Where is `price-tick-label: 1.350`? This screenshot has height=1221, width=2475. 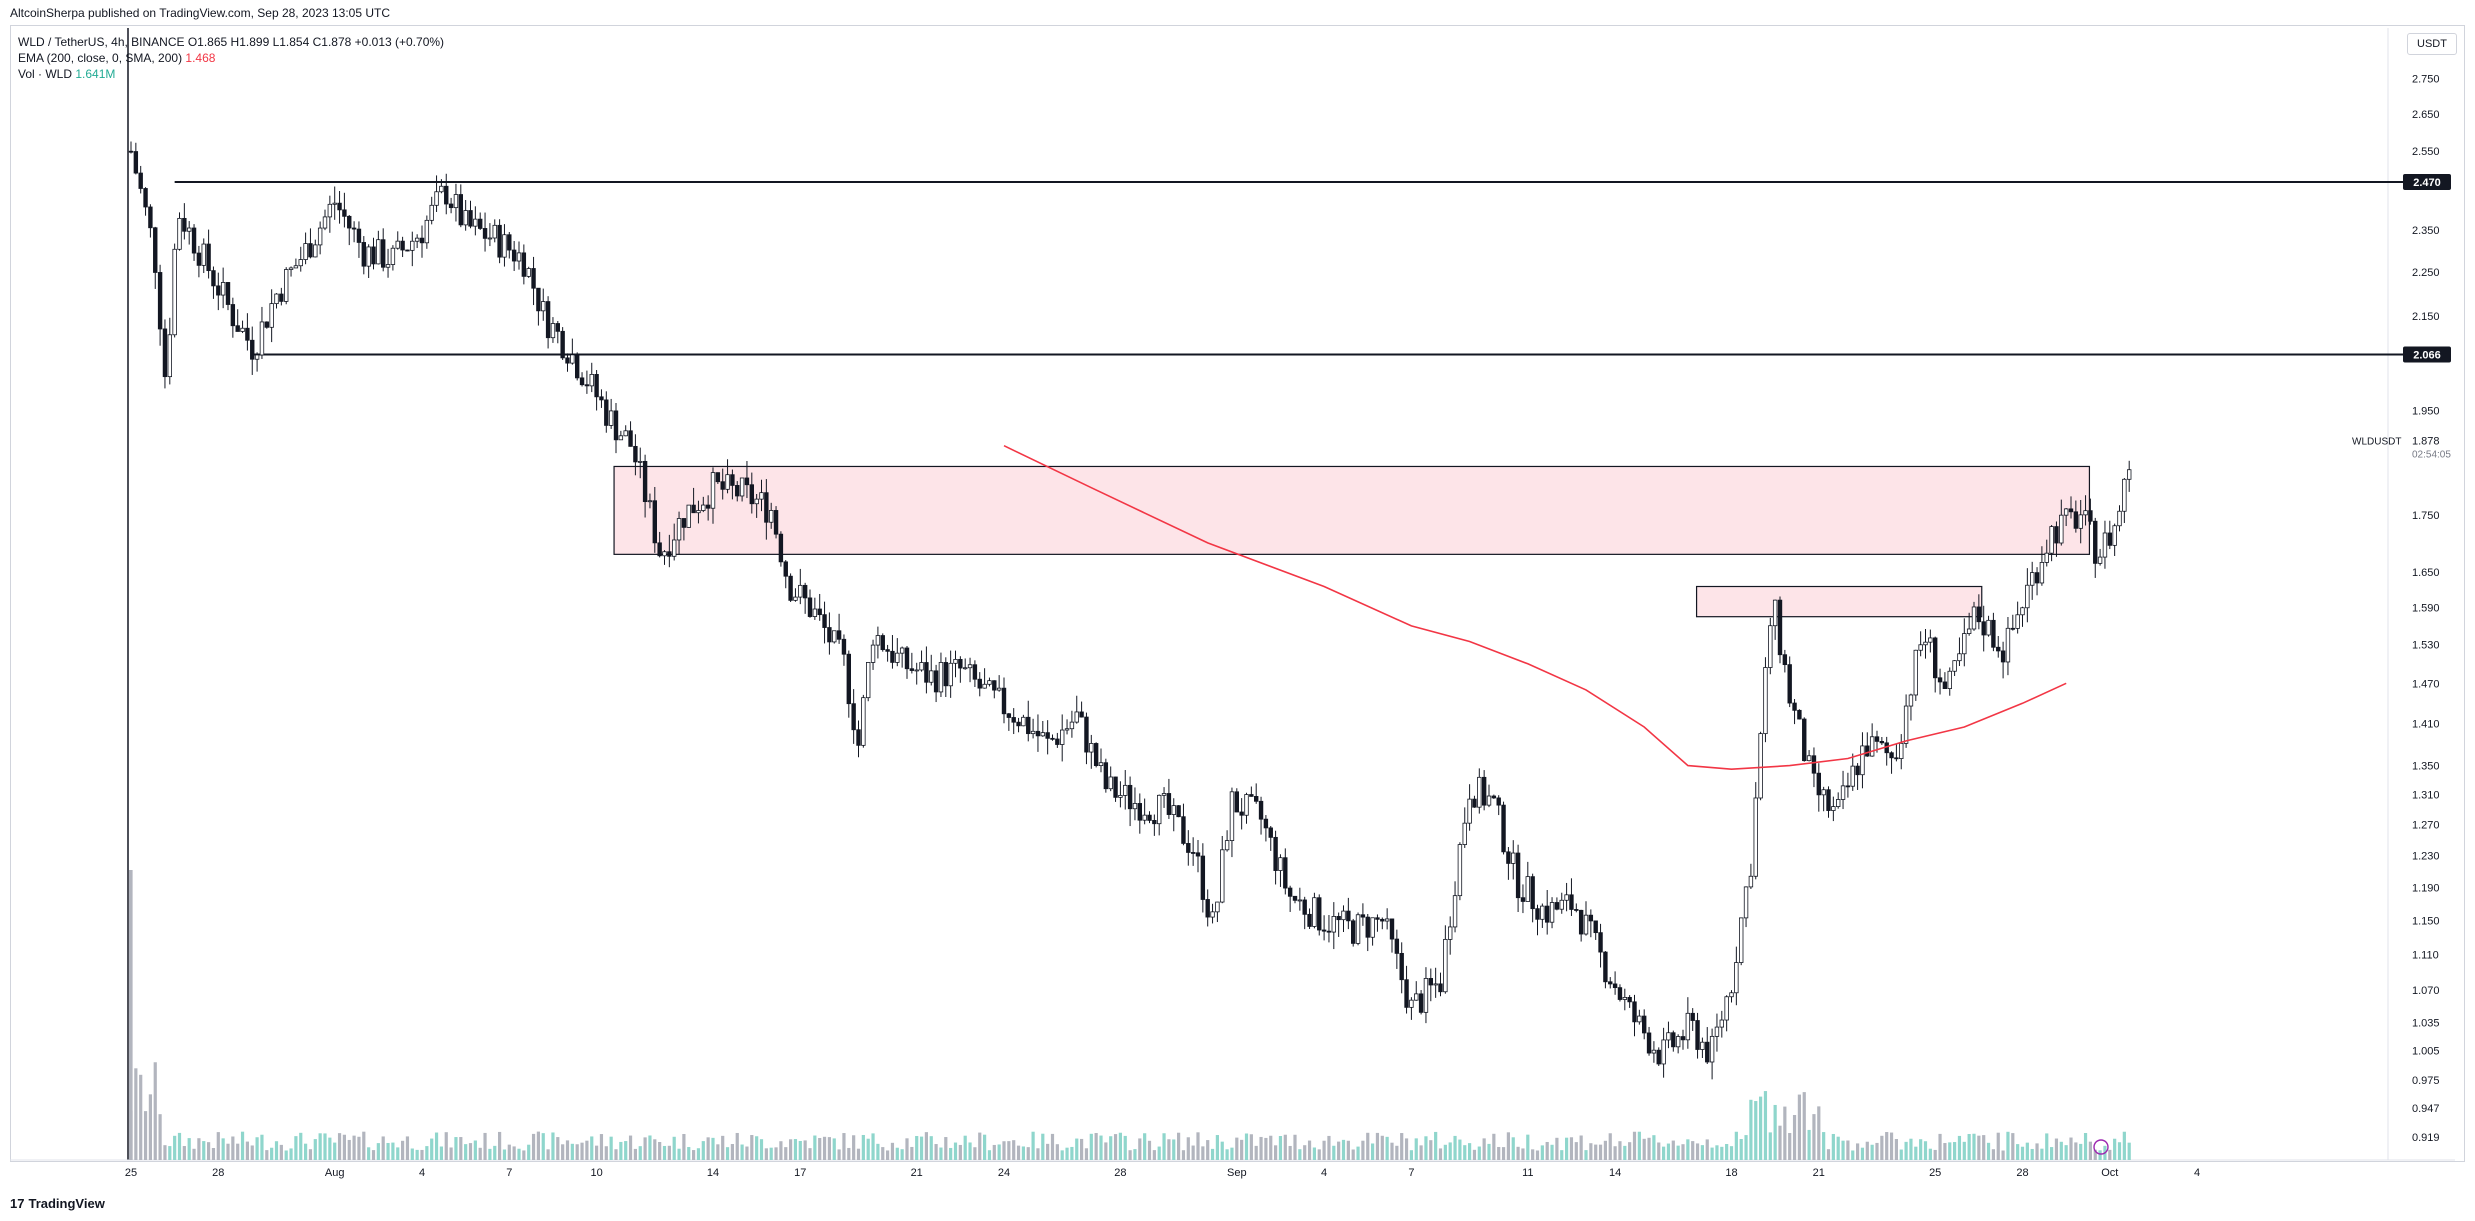
price-tick-label: 1.350 is located at coordinates (2426, 767).